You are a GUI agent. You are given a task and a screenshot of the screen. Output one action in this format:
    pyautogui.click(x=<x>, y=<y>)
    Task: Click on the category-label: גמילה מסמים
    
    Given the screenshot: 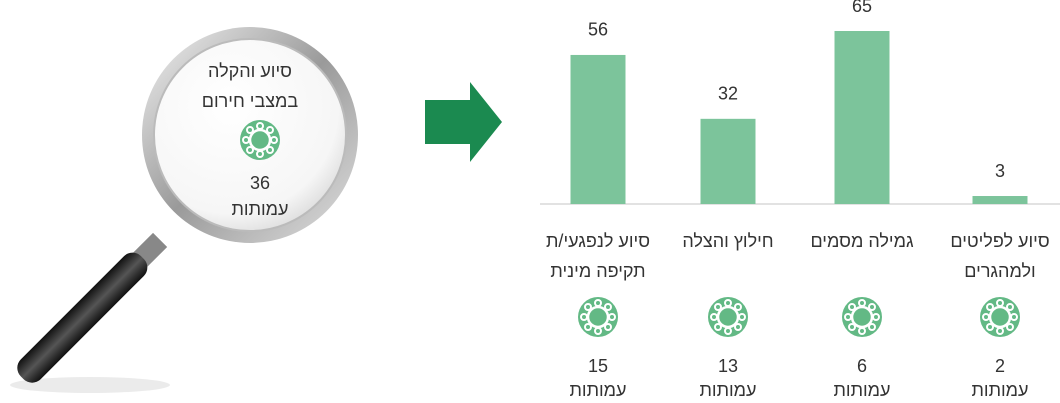 What is the action you would take?
    pyautogui.click(x=862, y=241)
    